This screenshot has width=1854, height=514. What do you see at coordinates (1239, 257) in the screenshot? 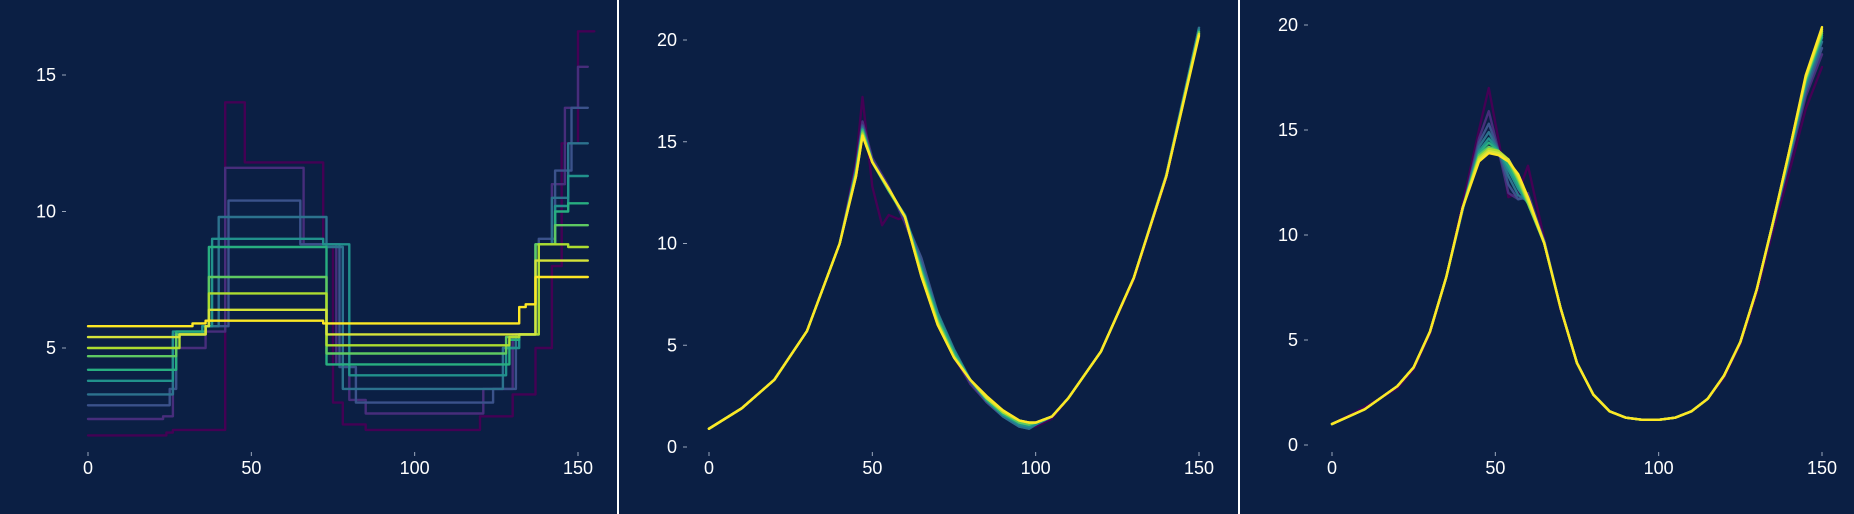
I see `panel-divider-right` at bounding box center [1239, 257].